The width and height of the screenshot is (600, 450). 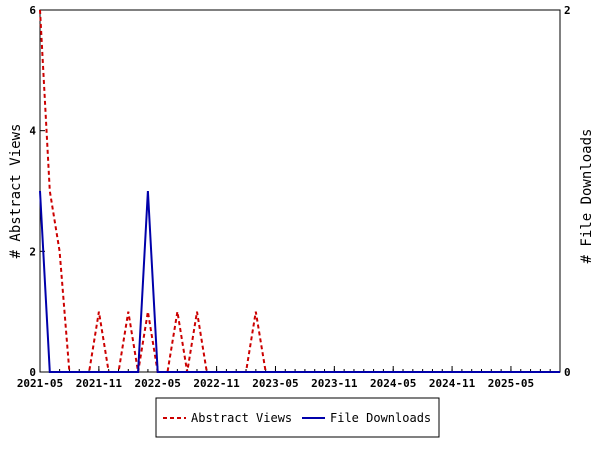 What do you see at coordinates (32, 131) in the screenshot?
I see `y-left-tick-label: 4` at bounding box center [32, 131].